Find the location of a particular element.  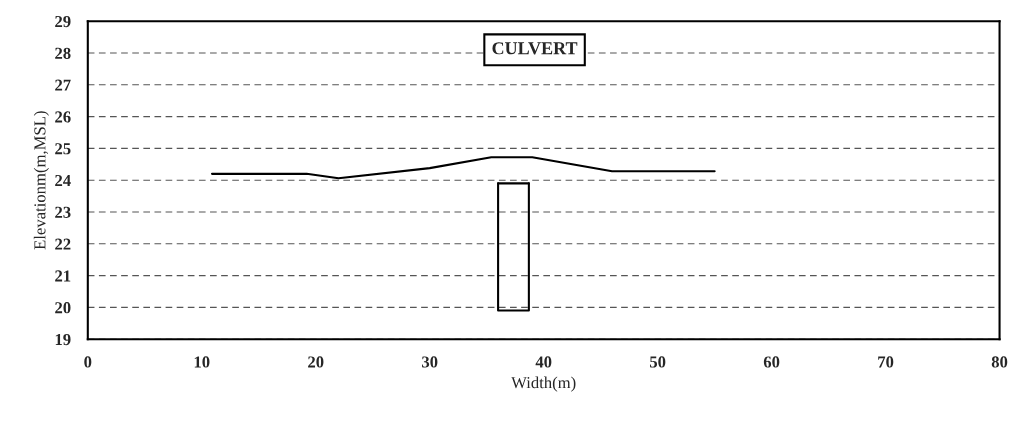

y-tick-label: 22 is located at coordinates (63, 244).